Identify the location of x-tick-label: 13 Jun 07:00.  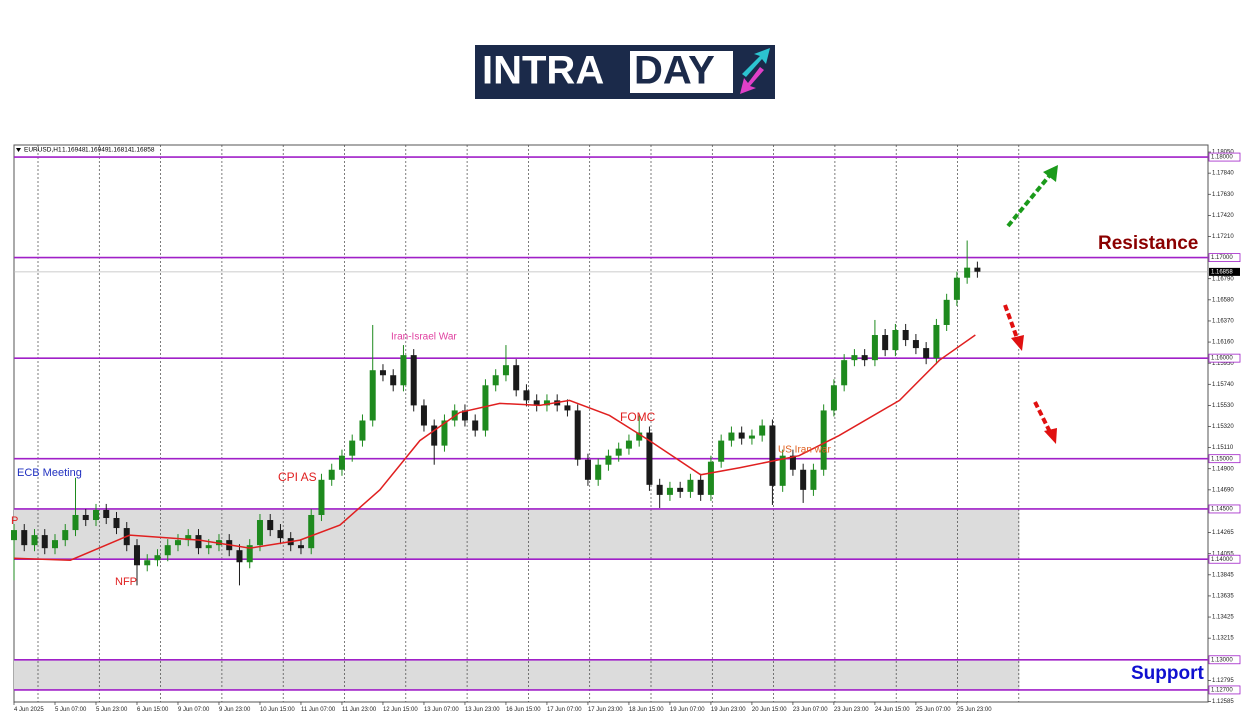
(441, 710).